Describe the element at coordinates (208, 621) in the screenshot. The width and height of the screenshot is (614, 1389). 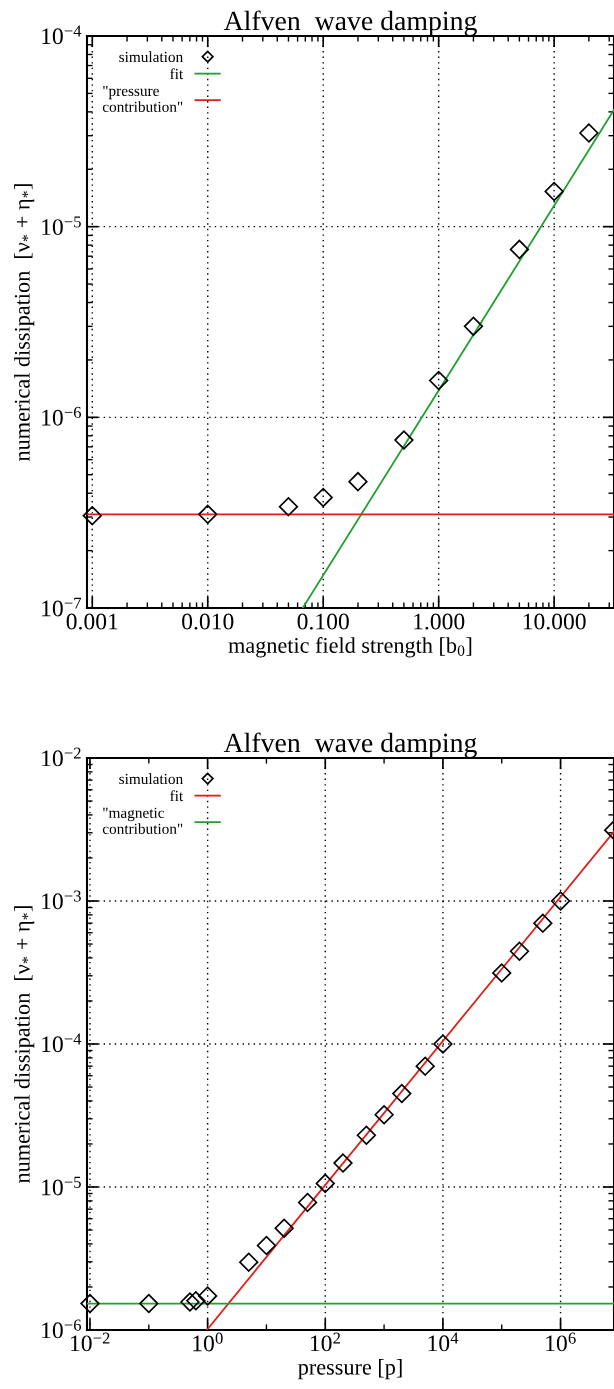
I see `x-tick-label: 0.010` at that location.